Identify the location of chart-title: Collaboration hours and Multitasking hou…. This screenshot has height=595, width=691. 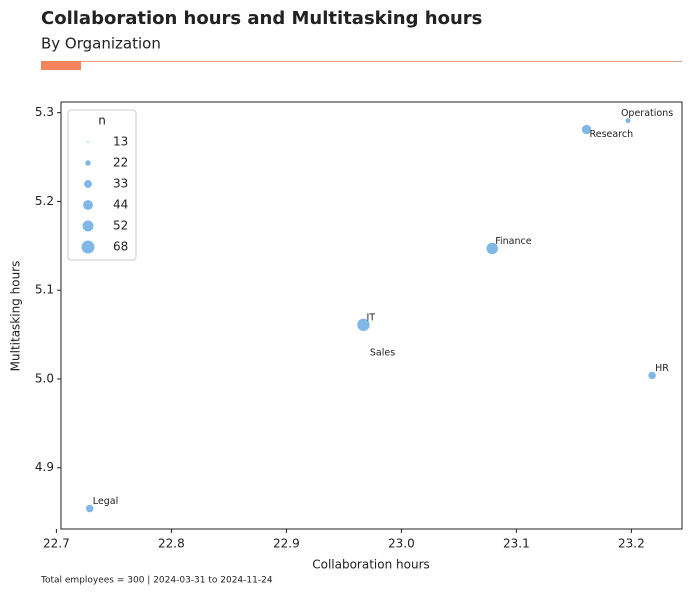
(261, 18).